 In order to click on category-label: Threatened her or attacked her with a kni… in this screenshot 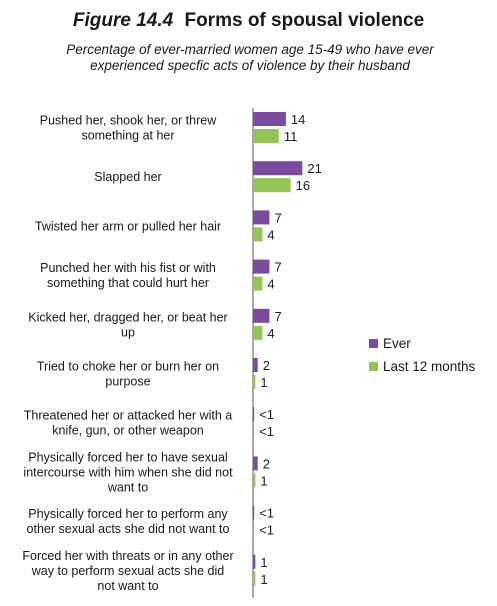, I will do `click(128, 423)`.